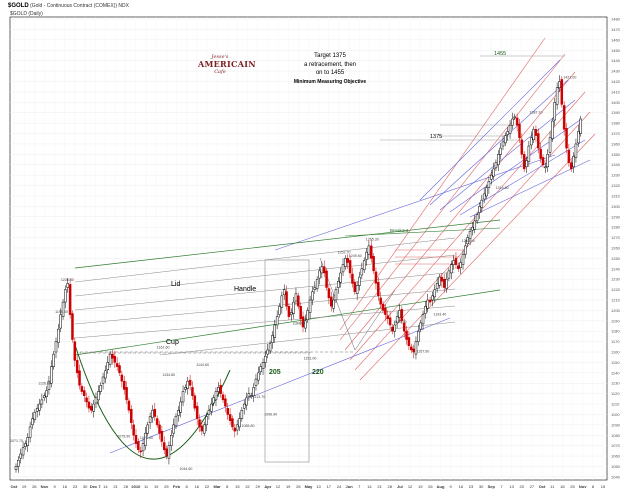  Describe the element at coordinates (156, 486) in the screenshot. I see `x-tick-label: 19` at that location.